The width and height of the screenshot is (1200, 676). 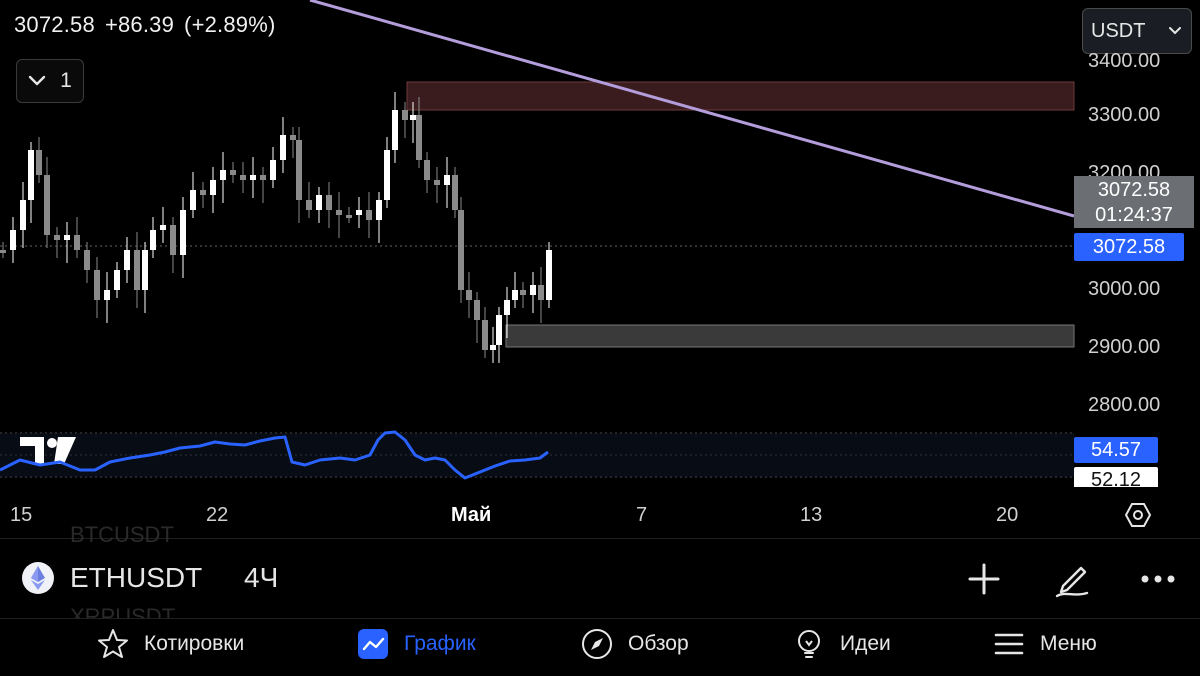 I want to click on drawing-tools-button, so click(x=1072, y=579).